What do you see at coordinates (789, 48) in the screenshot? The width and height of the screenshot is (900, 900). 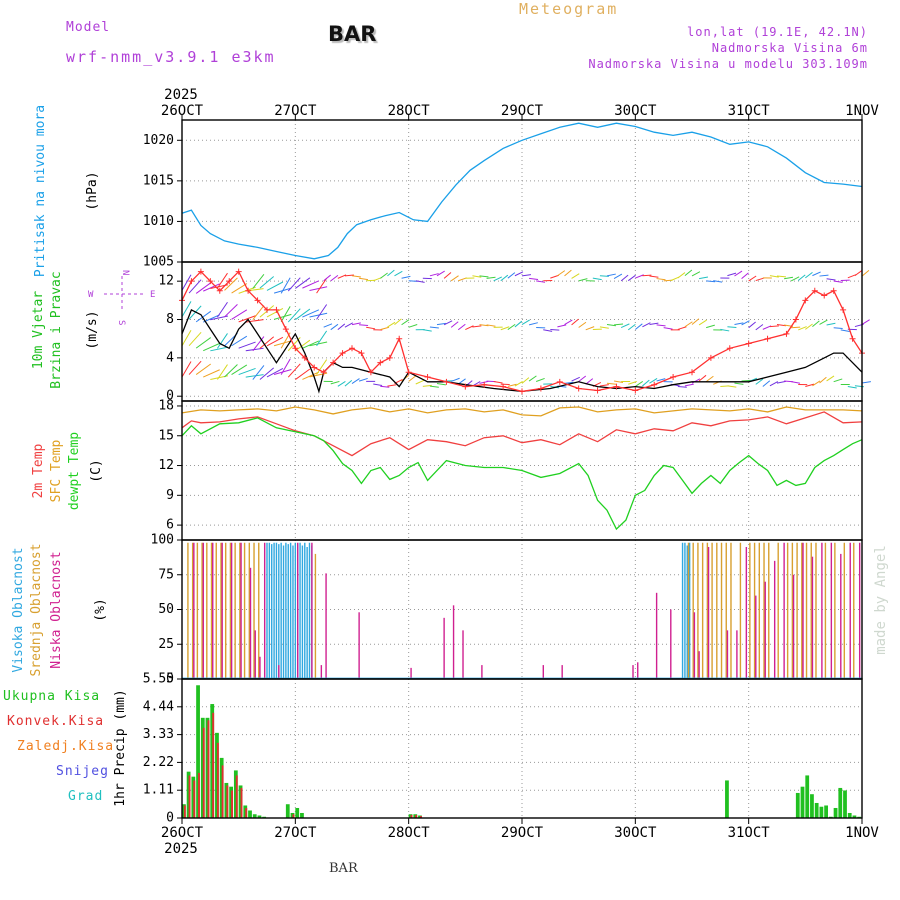 I see `elevation-text: Nadmorska Visina 6m` at bounding box center [789, 48].